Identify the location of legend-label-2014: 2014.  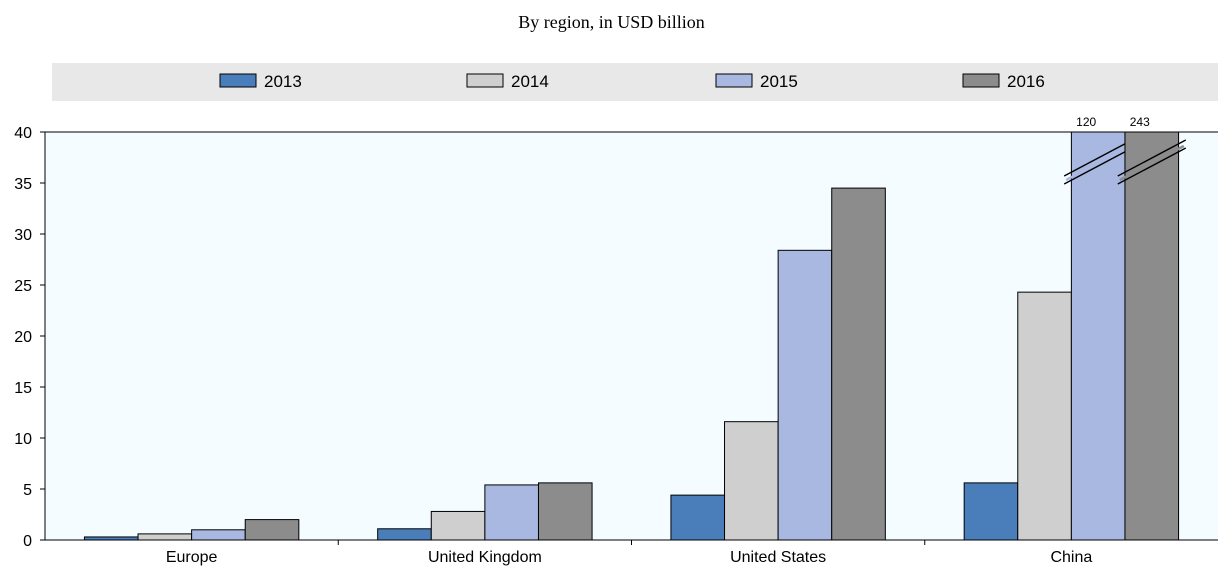
(530, 81).